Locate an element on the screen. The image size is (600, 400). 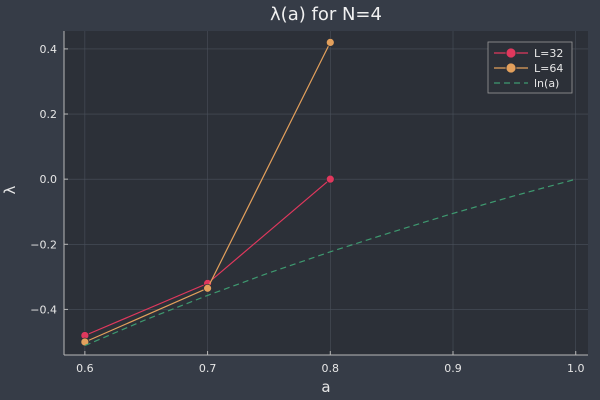
x-ticks: 0.6 0.7 0.8 0.9 1.0 is located at coordinates (330, 363).